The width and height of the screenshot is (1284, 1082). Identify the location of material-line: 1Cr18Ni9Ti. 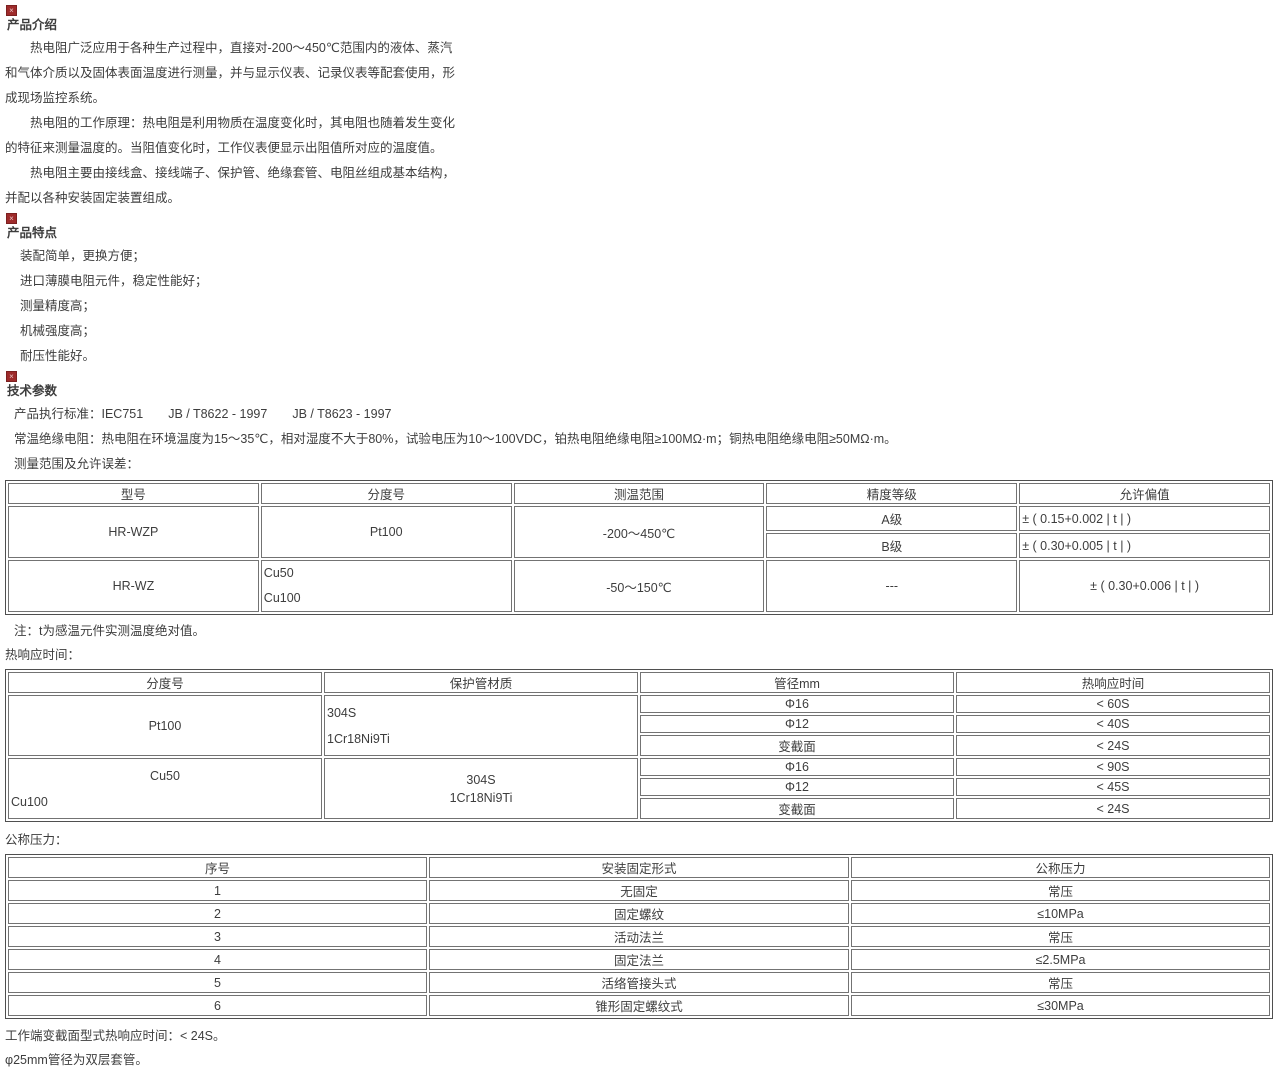
(358, 738).